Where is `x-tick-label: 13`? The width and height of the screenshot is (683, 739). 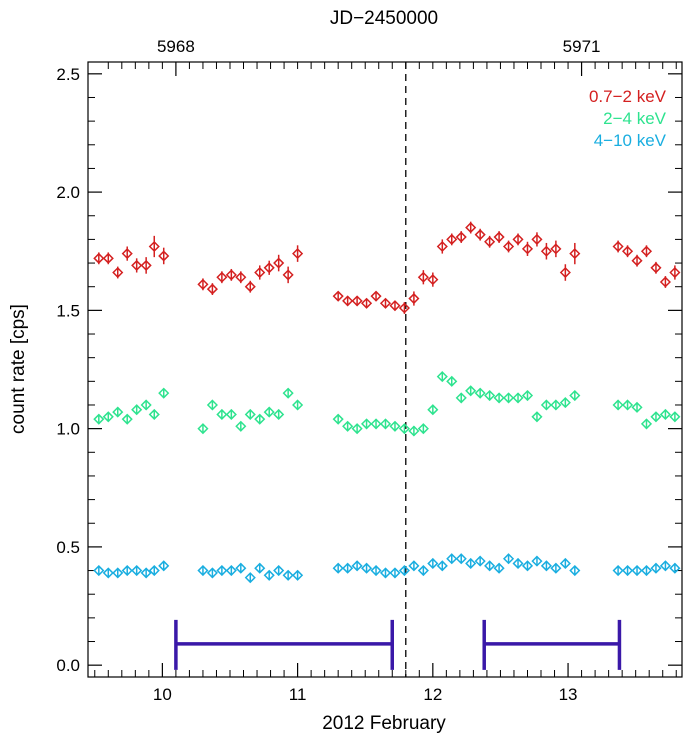 x-tick-label: 13 is located at coordinates (568, 694).